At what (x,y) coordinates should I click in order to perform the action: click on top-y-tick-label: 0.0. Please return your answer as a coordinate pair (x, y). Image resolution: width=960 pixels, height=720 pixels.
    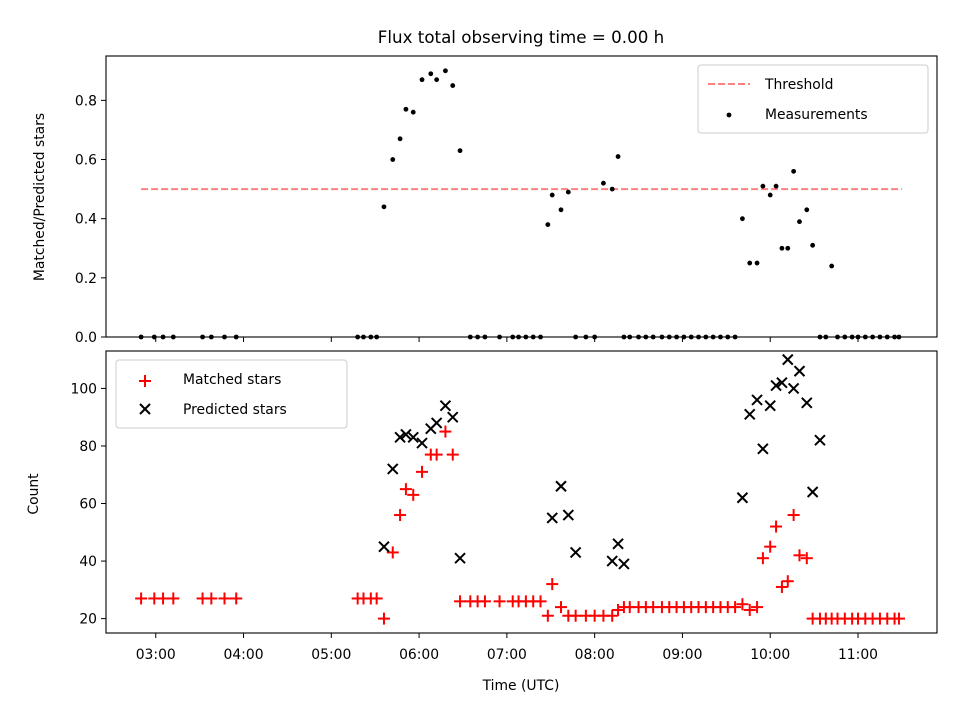
    Looking at the image, I should click on (86, 338).